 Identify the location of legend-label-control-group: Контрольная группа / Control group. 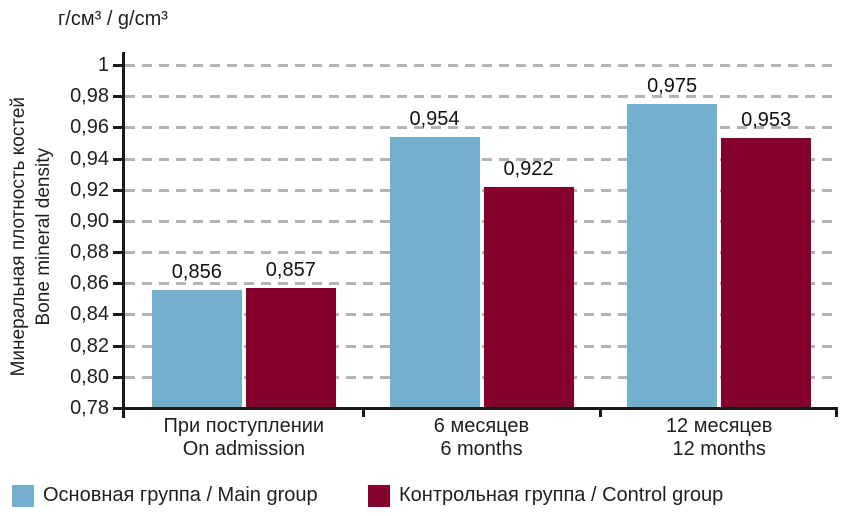
(561, 495).